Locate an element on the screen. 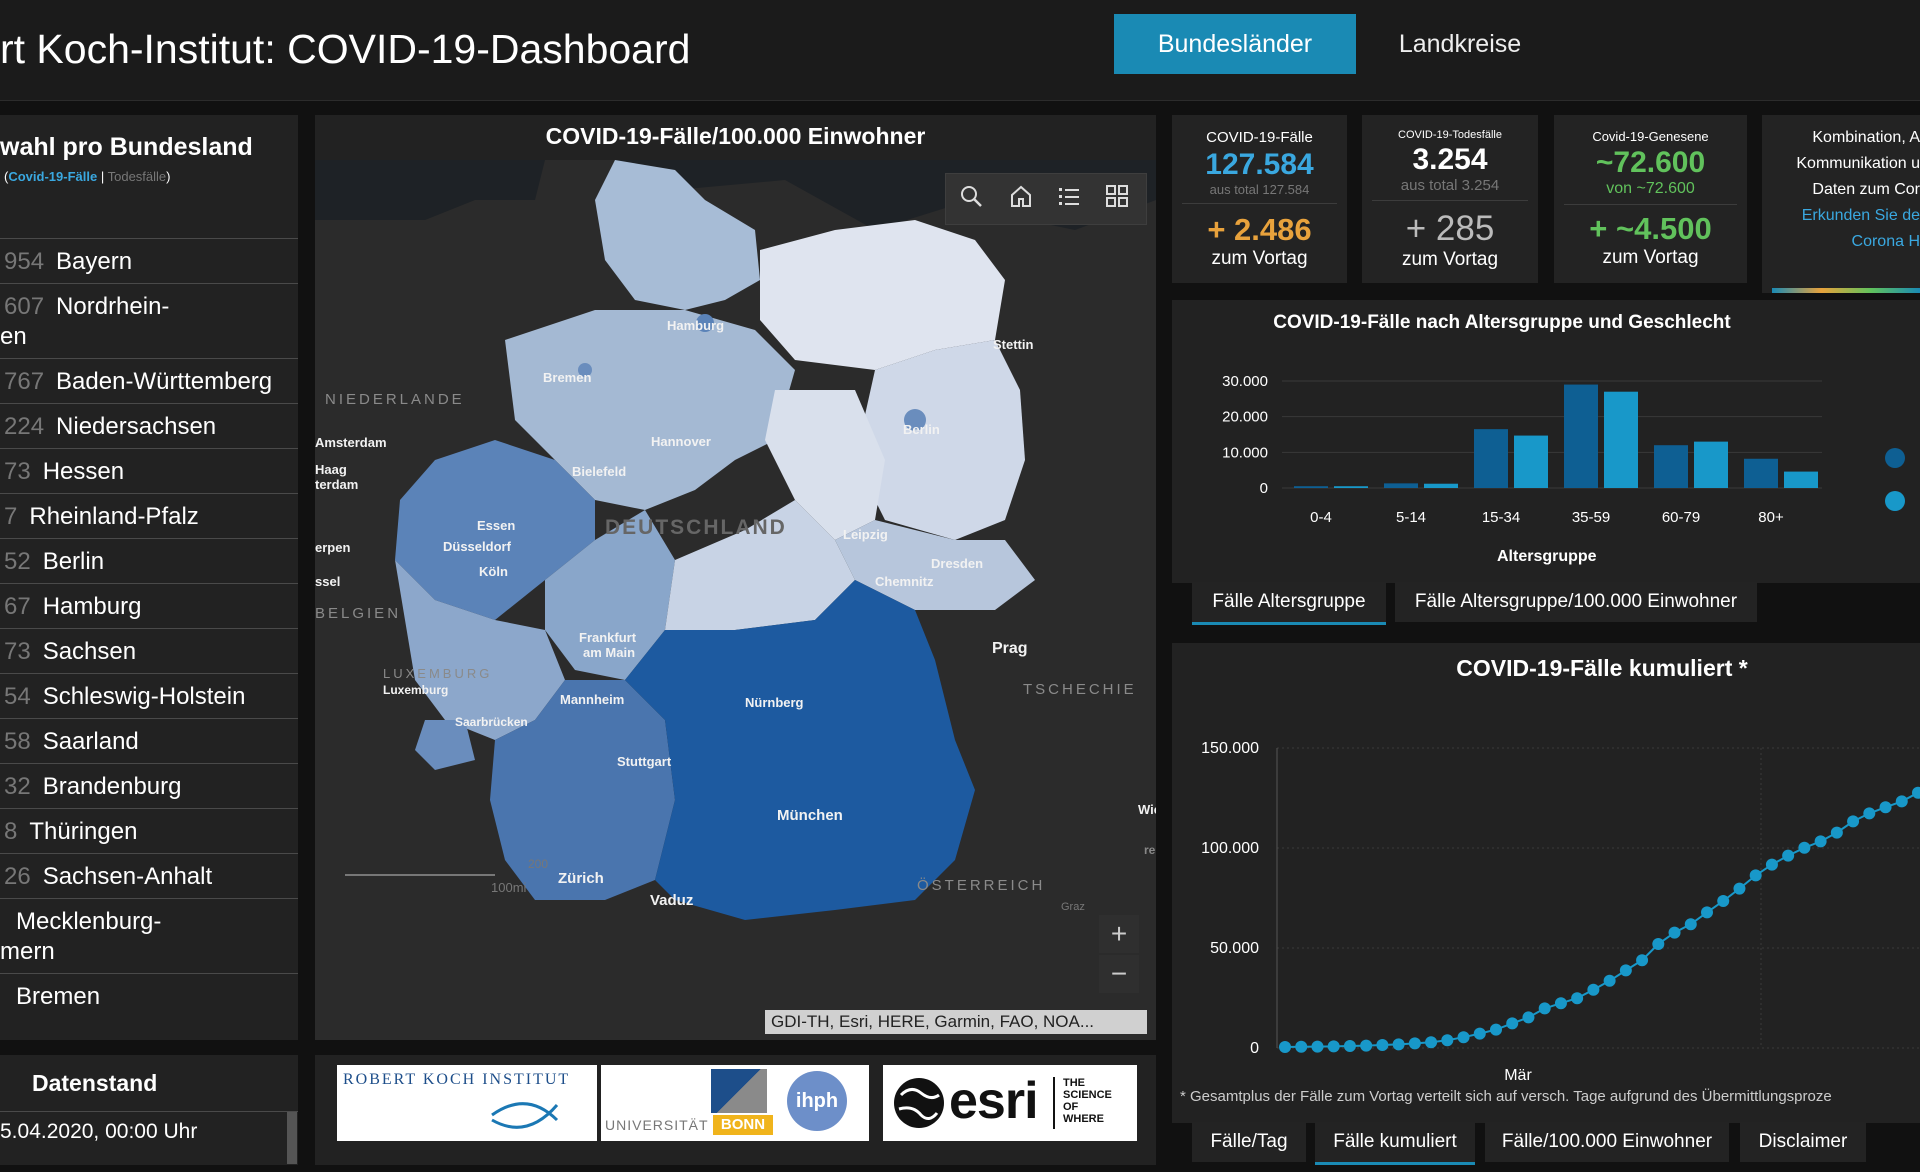 The height and width of the screenshot is (1172, 1920). list-item-bundesland: Bremen is located at coordinates (149, 996).